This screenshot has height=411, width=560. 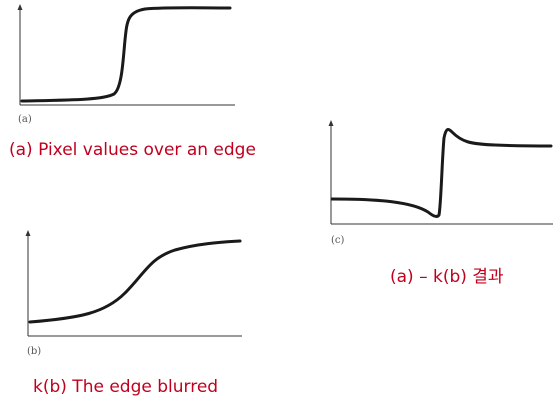 What do you see at coordinates (132, 150) in the screenshot?
I see `panel-a-caption: (a) Pixel values over an edge` at bounding box center [132, 150].